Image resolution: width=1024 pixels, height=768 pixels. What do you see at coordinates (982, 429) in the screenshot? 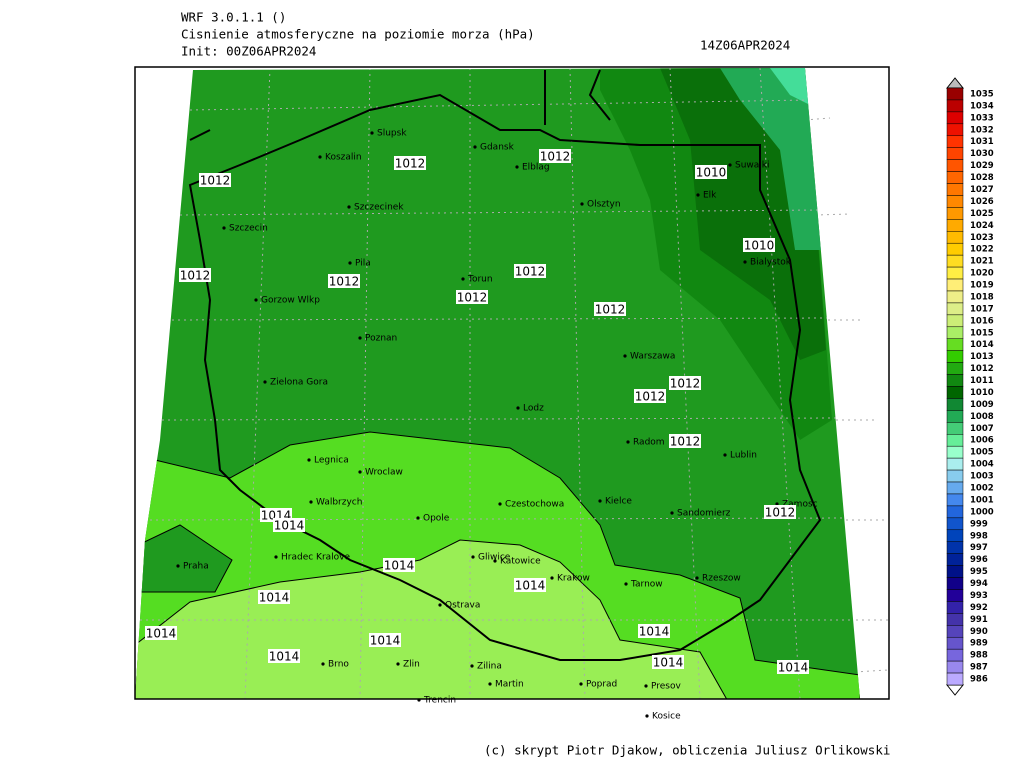
I see `colorbar-label: 1007` at bounding box center [982, 429].